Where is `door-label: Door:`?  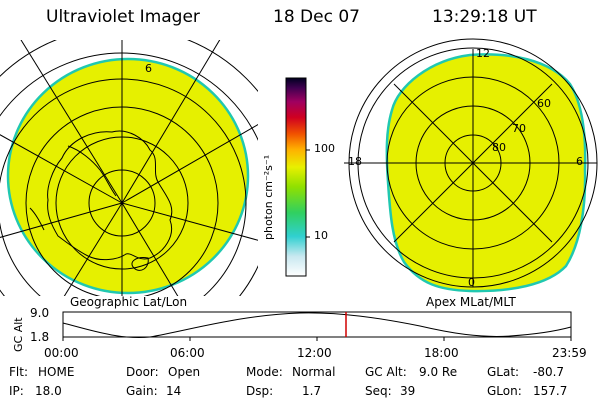
door-label: Door: is located at coordinates (142, 372).